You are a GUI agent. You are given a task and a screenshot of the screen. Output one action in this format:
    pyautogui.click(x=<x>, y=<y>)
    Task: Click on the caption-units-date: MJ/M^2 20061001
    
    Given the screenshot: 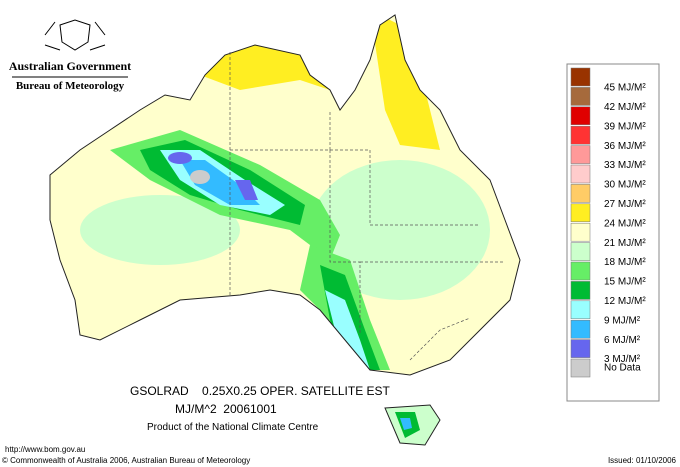 What is the action you would take?
    pyautogui.click(x=226, y=409)
    